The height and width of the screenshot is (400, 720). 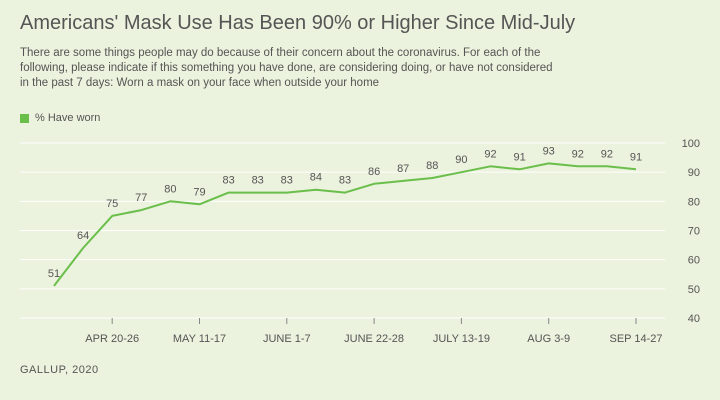 What do you see at coordinates (141, 198) in the screenshot?
I see `data-label: 77` at bounding box center [141, 198].